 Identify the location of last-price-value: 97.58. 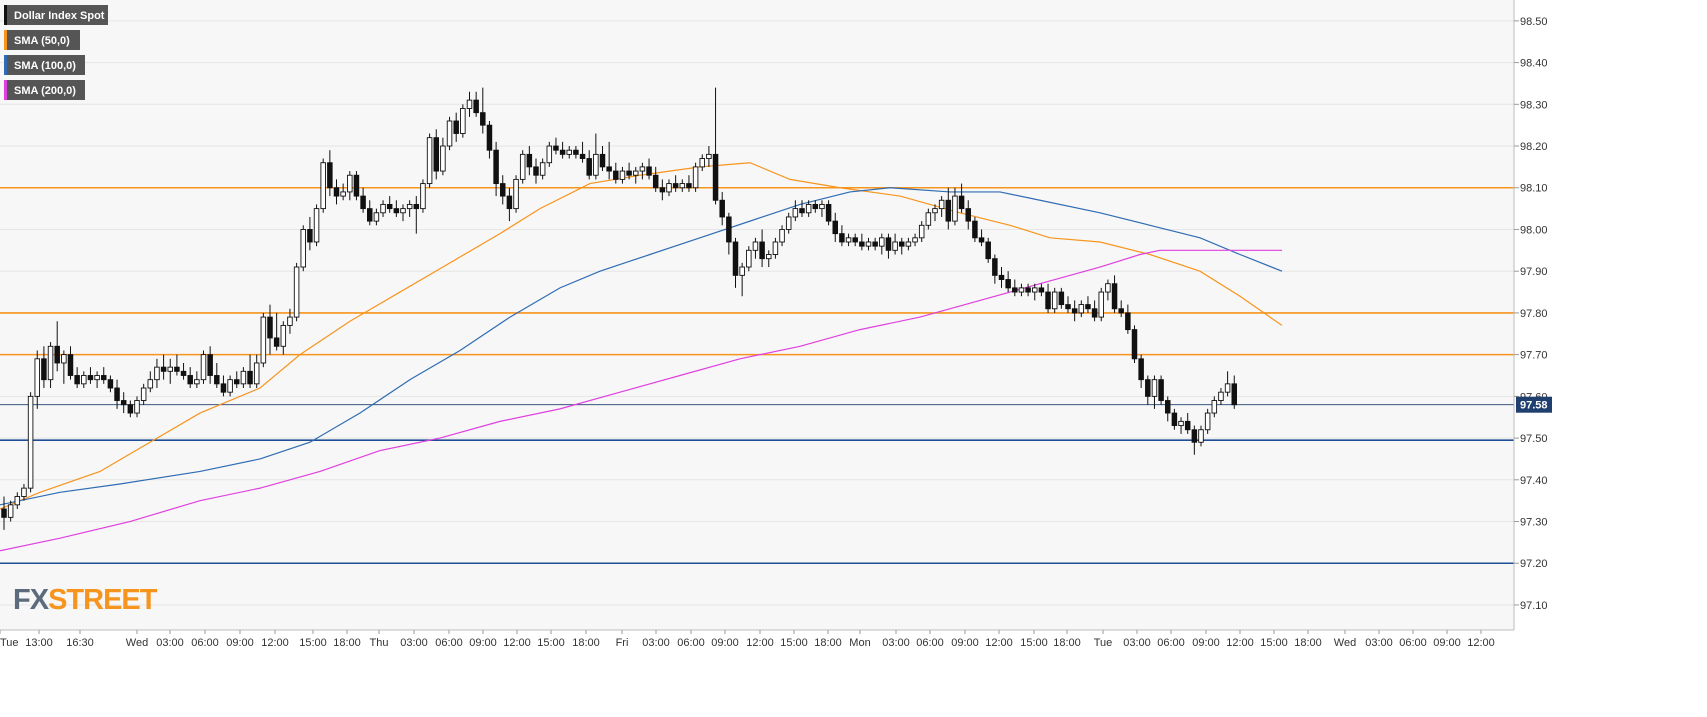
(1534, 406).